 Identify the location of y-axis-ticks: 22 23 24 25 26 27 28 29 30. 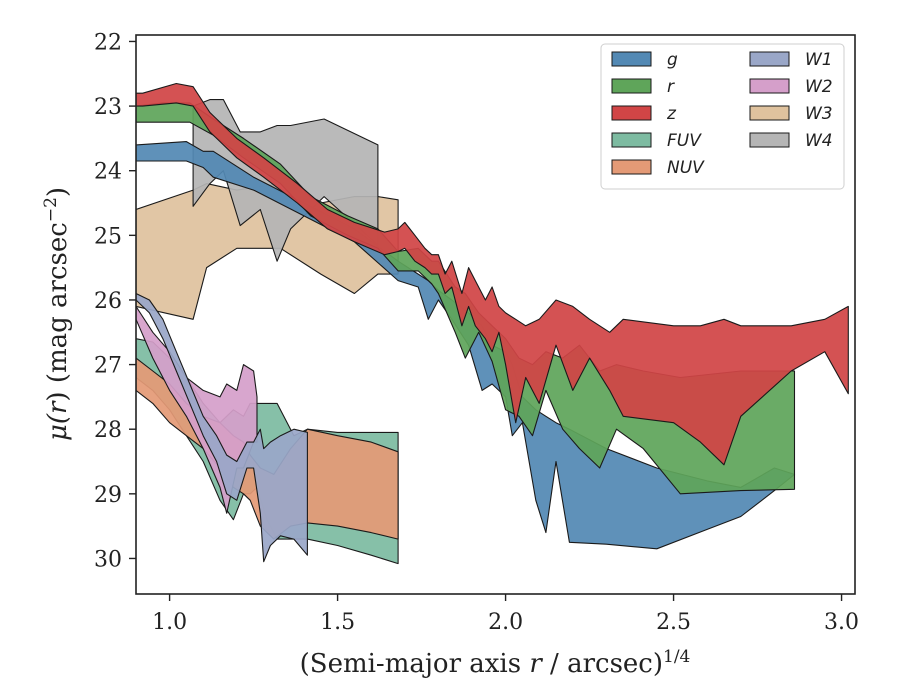
(115, 301).